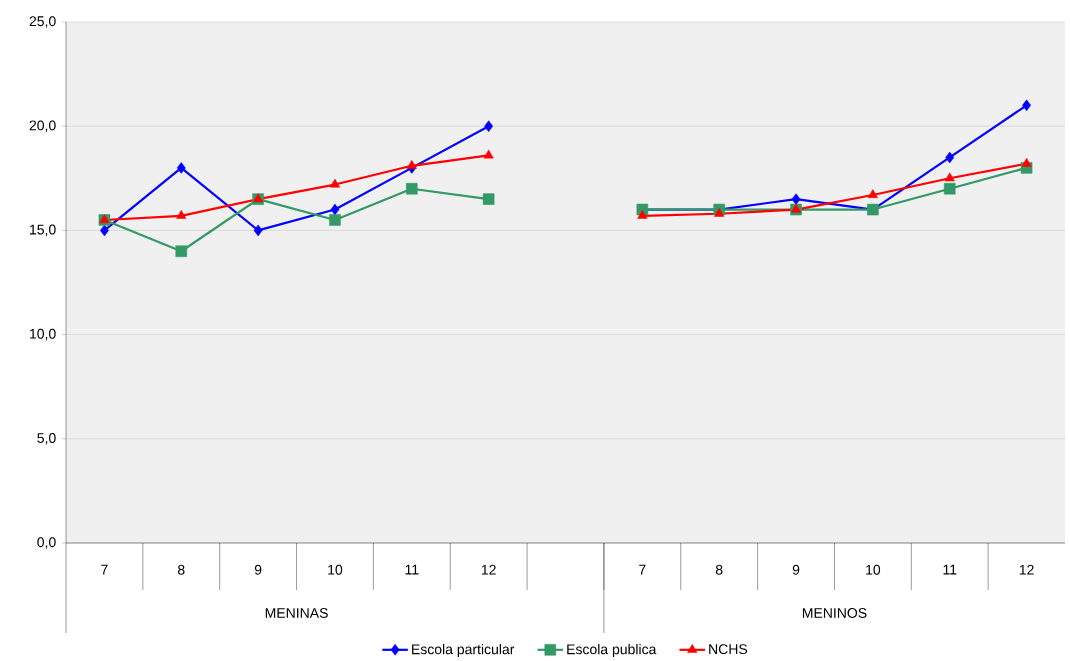 The width and height of the screenshot is (1070, 661). What do you see at coordinates (296, 613) in the screenshot?
I see `text: MENINAS` at bounding box center [296, 613].